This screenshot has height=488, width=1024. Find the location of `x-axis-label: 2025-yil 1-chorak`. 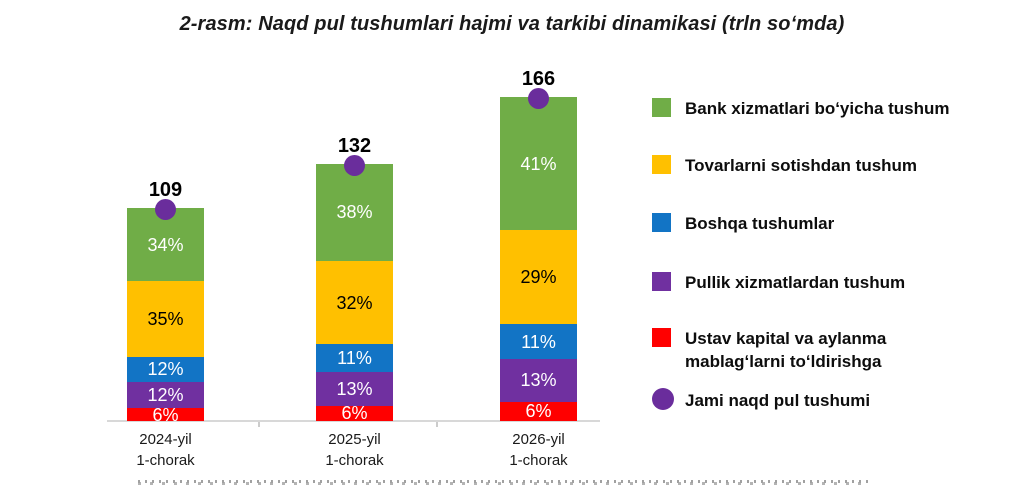

x-axis-label: 2025-yil 1-chorak is located at coordinates (355, 450).